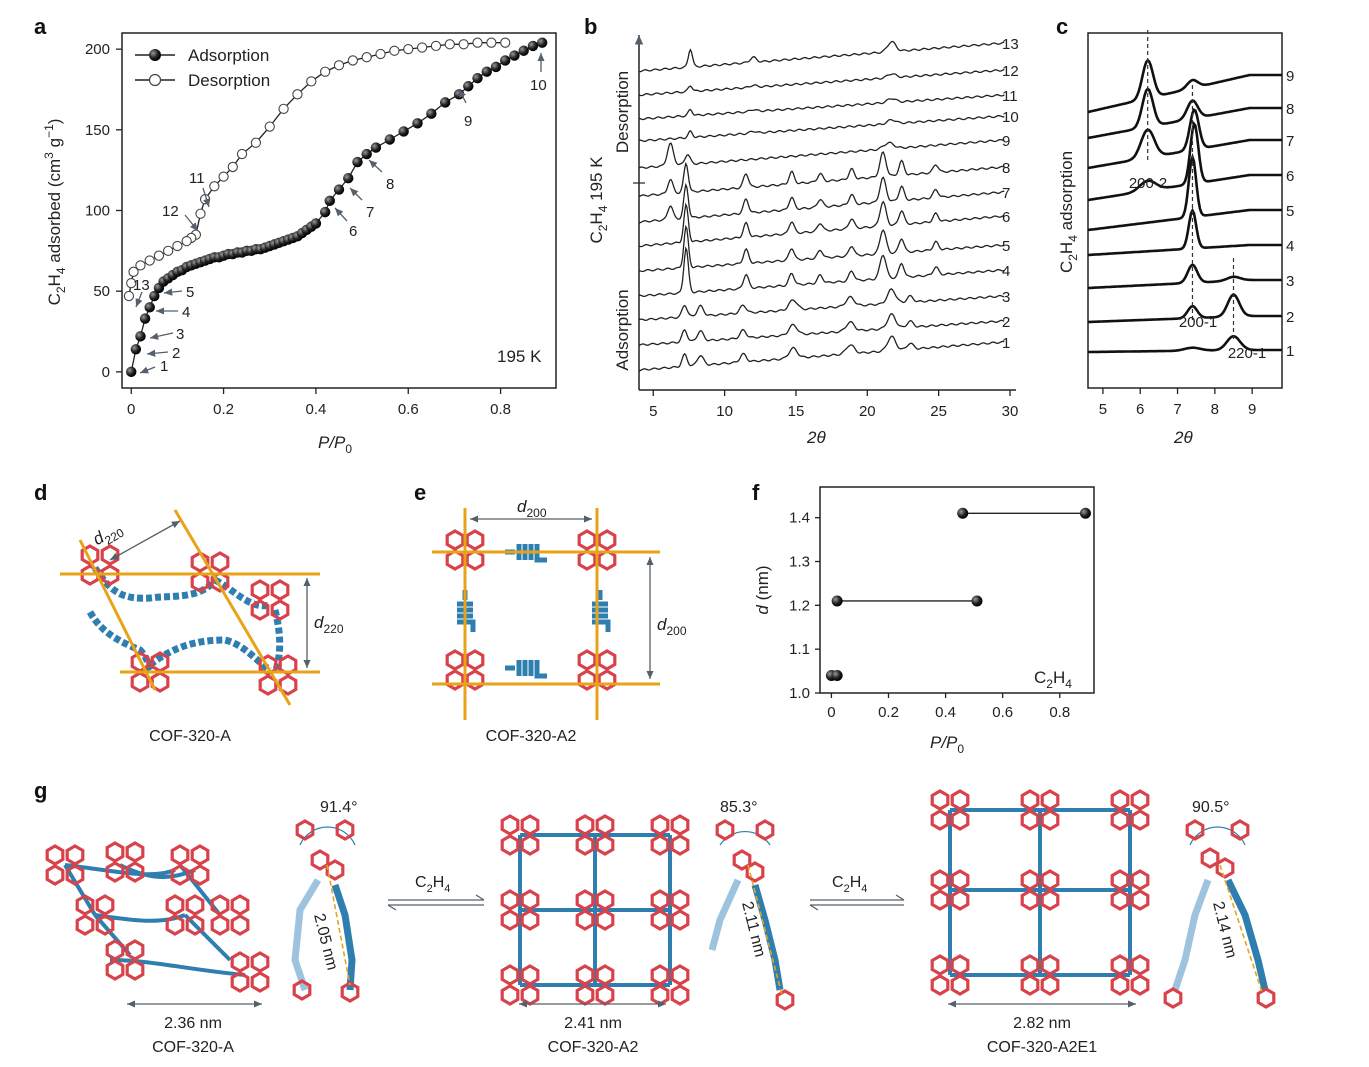  What do you see at coordinates (653, 411) in the screenshot?
I see `x-tick-label: 5` at bounding box center [653, 411].